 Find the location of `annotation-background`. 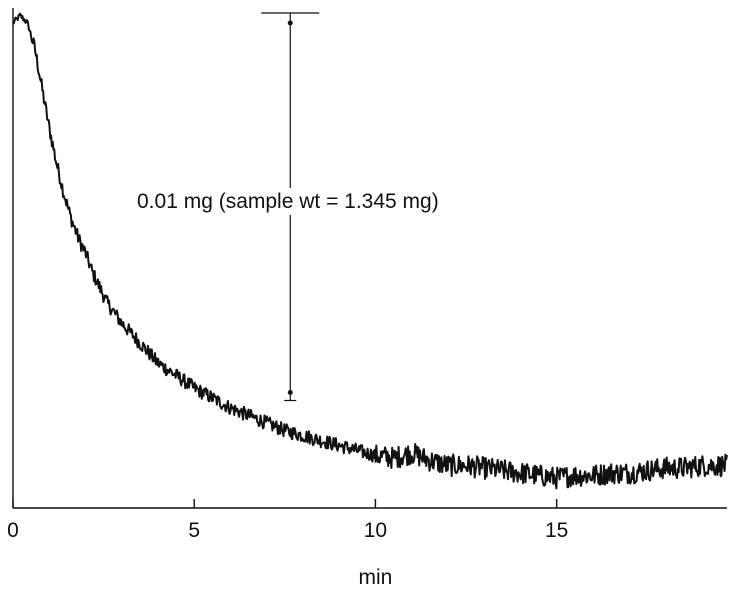

annotation-background is located at coordinates (288, 201).